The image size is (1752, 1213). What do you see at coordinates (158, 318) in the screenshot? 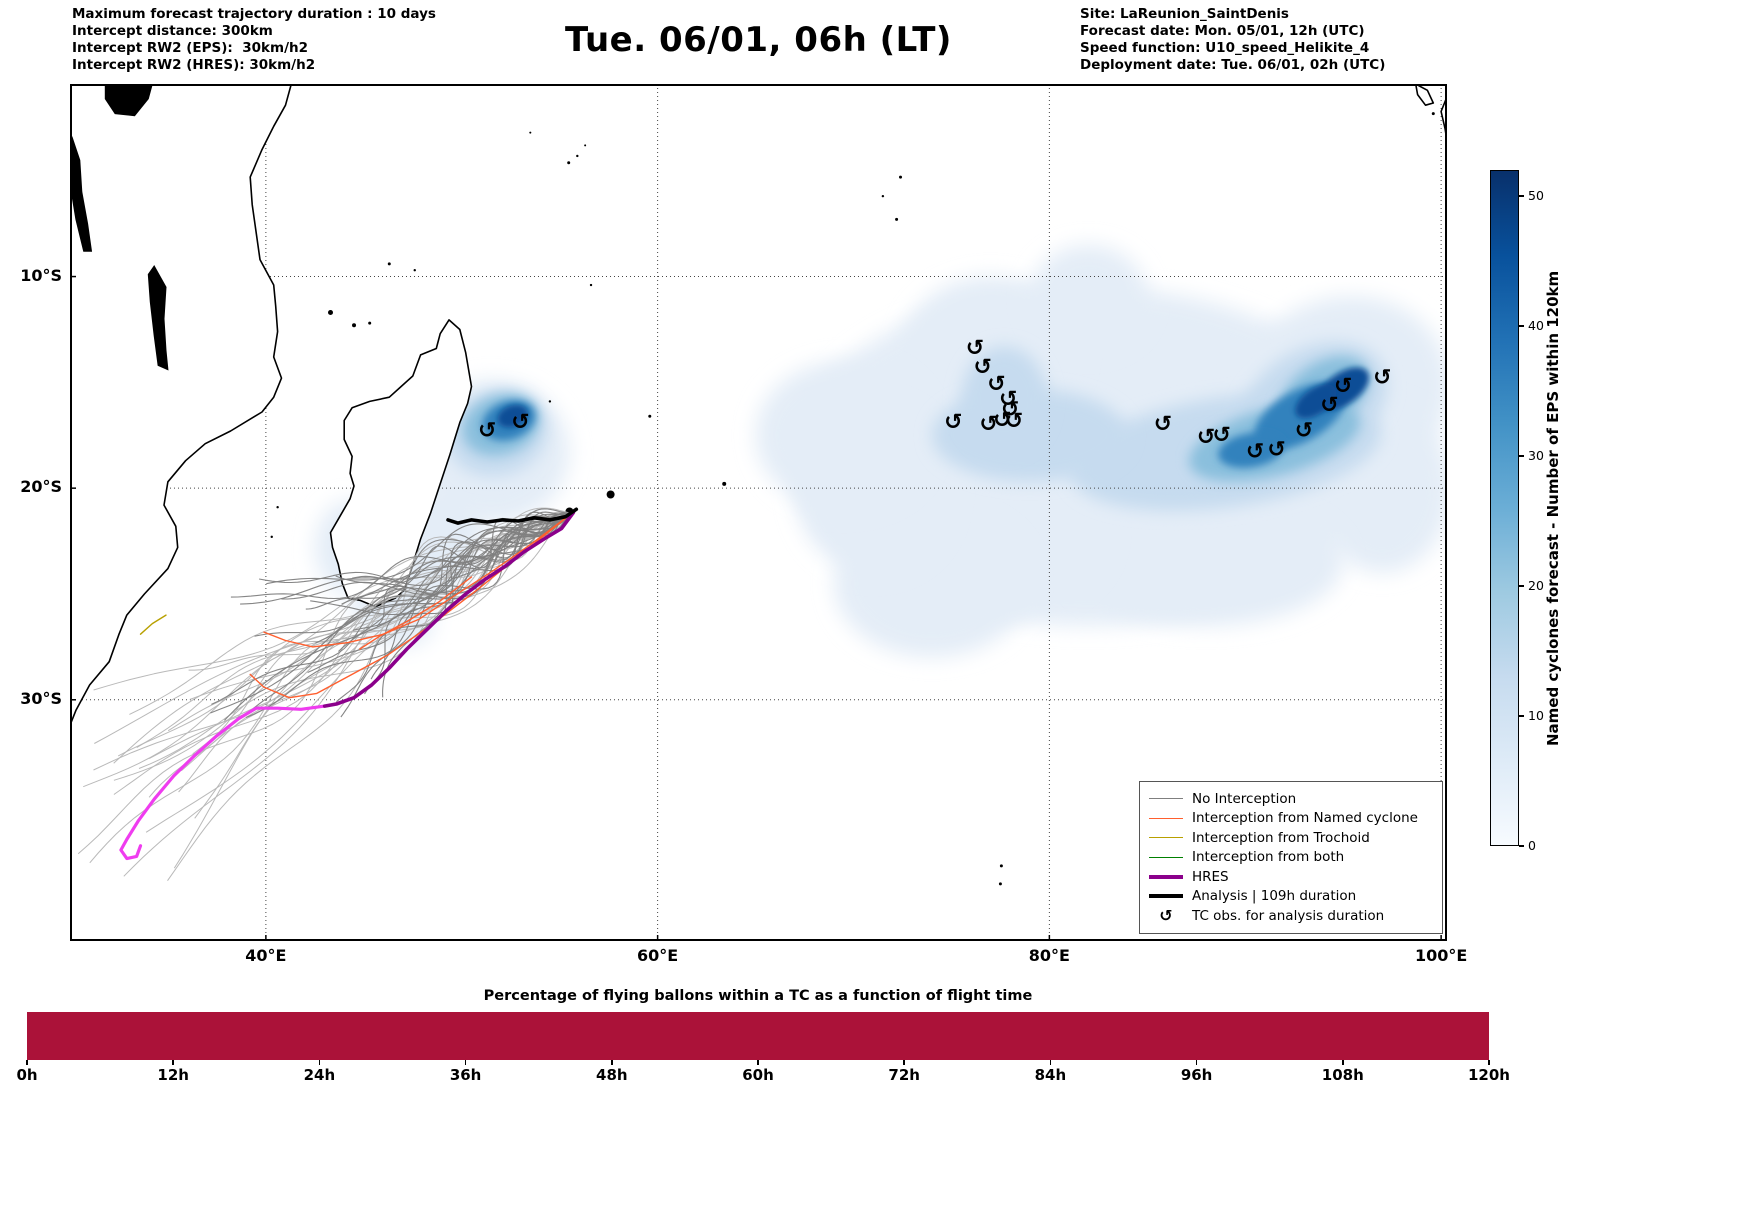
I see `lake-lake-malawi` at bounding box center [158, 318].